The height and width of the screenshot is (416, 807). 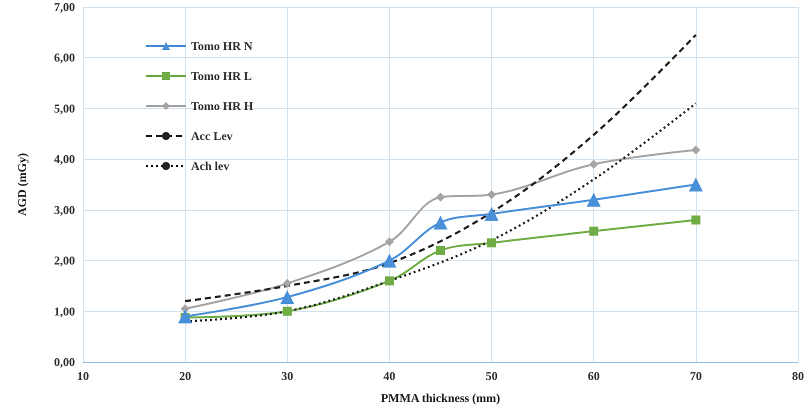 I want to click on y-tick-label: 6,00, so click(x=64, y=57).